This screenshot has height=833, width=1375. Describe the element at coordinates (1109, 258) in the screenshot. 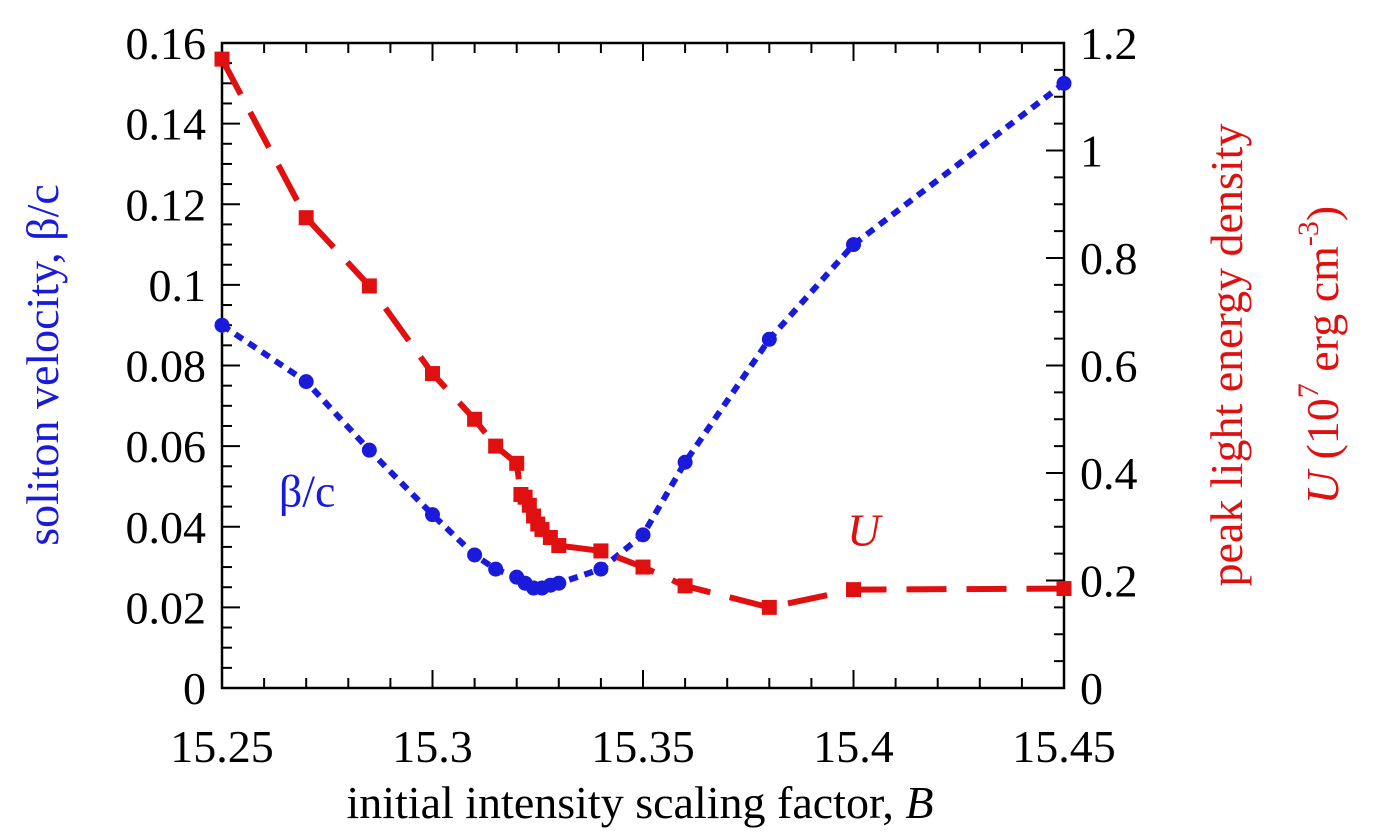

I see `right-y-tick-label: 0.8` at that location.